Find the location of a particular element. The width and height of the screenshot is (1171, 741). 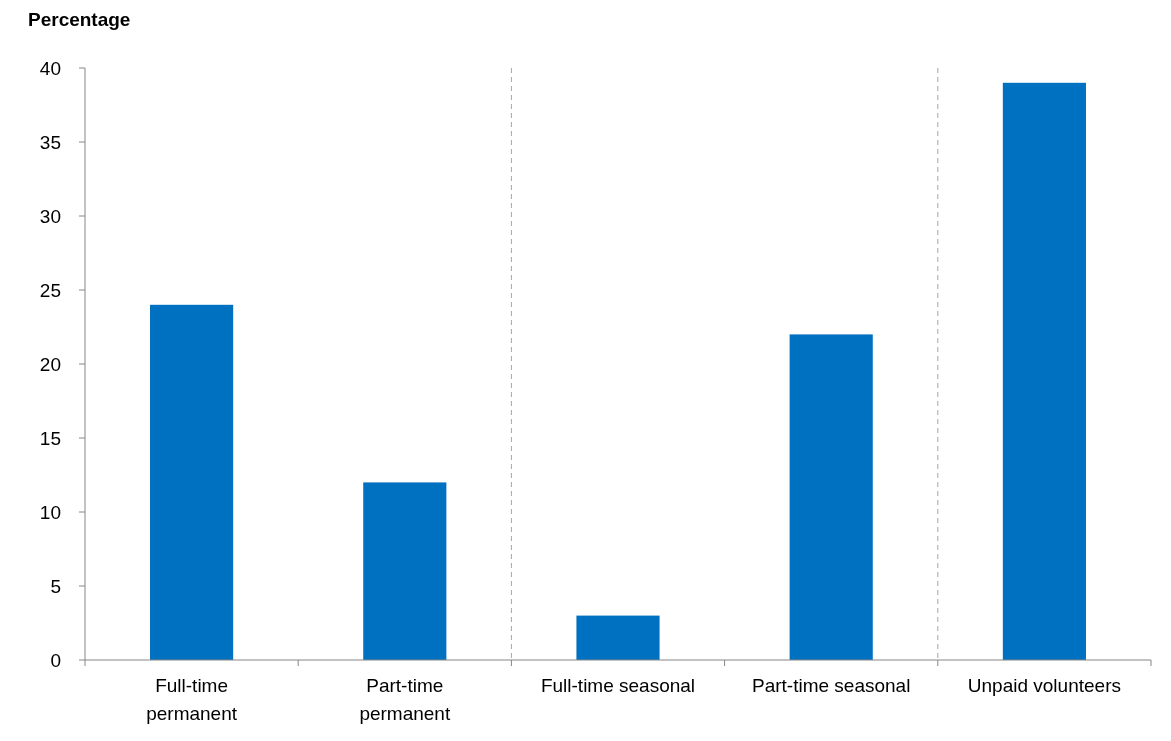

y-tick-label: 20 is located at coordinates (50, 364).